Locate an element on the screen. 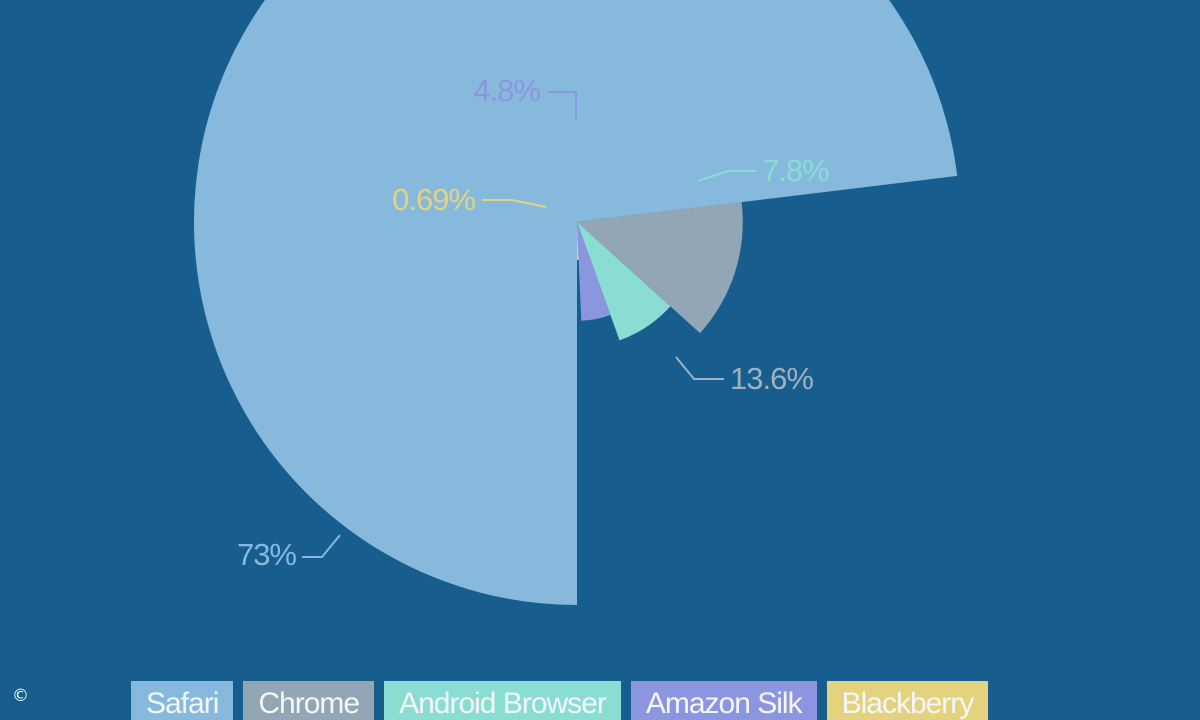 Image resolution: width=1200 pixels, height=720 pixels. slice-blackberry is located at coordinates (578, 241).